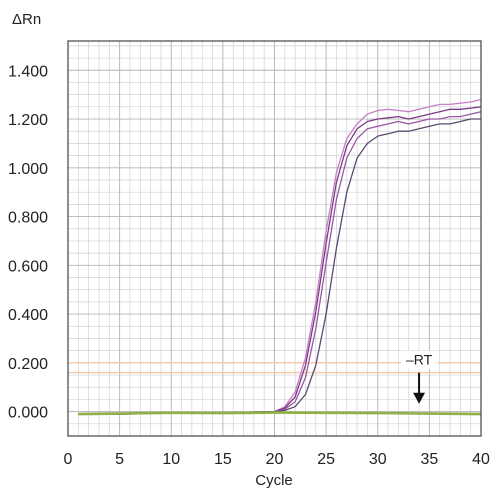  What do you see at coordinates (28, 120) in the screenshot?
I see `y-tick-label: 1.200` at bounding box center [28, 120].